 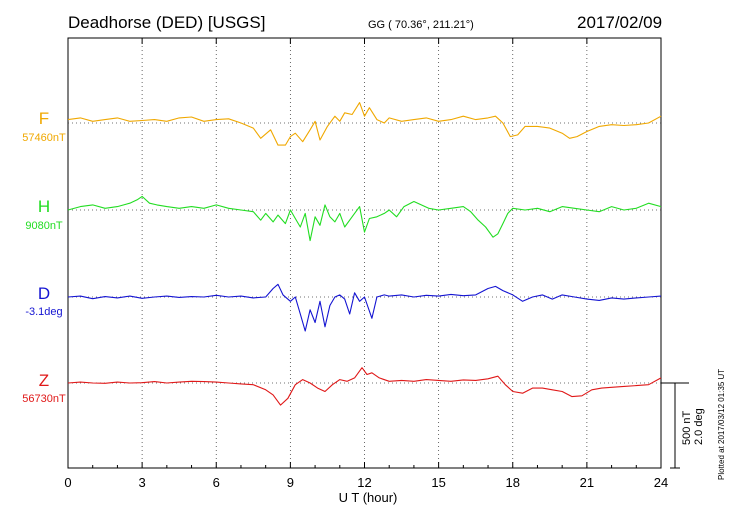 I want to click on series-name-f: F, so click(x=44, y=118).